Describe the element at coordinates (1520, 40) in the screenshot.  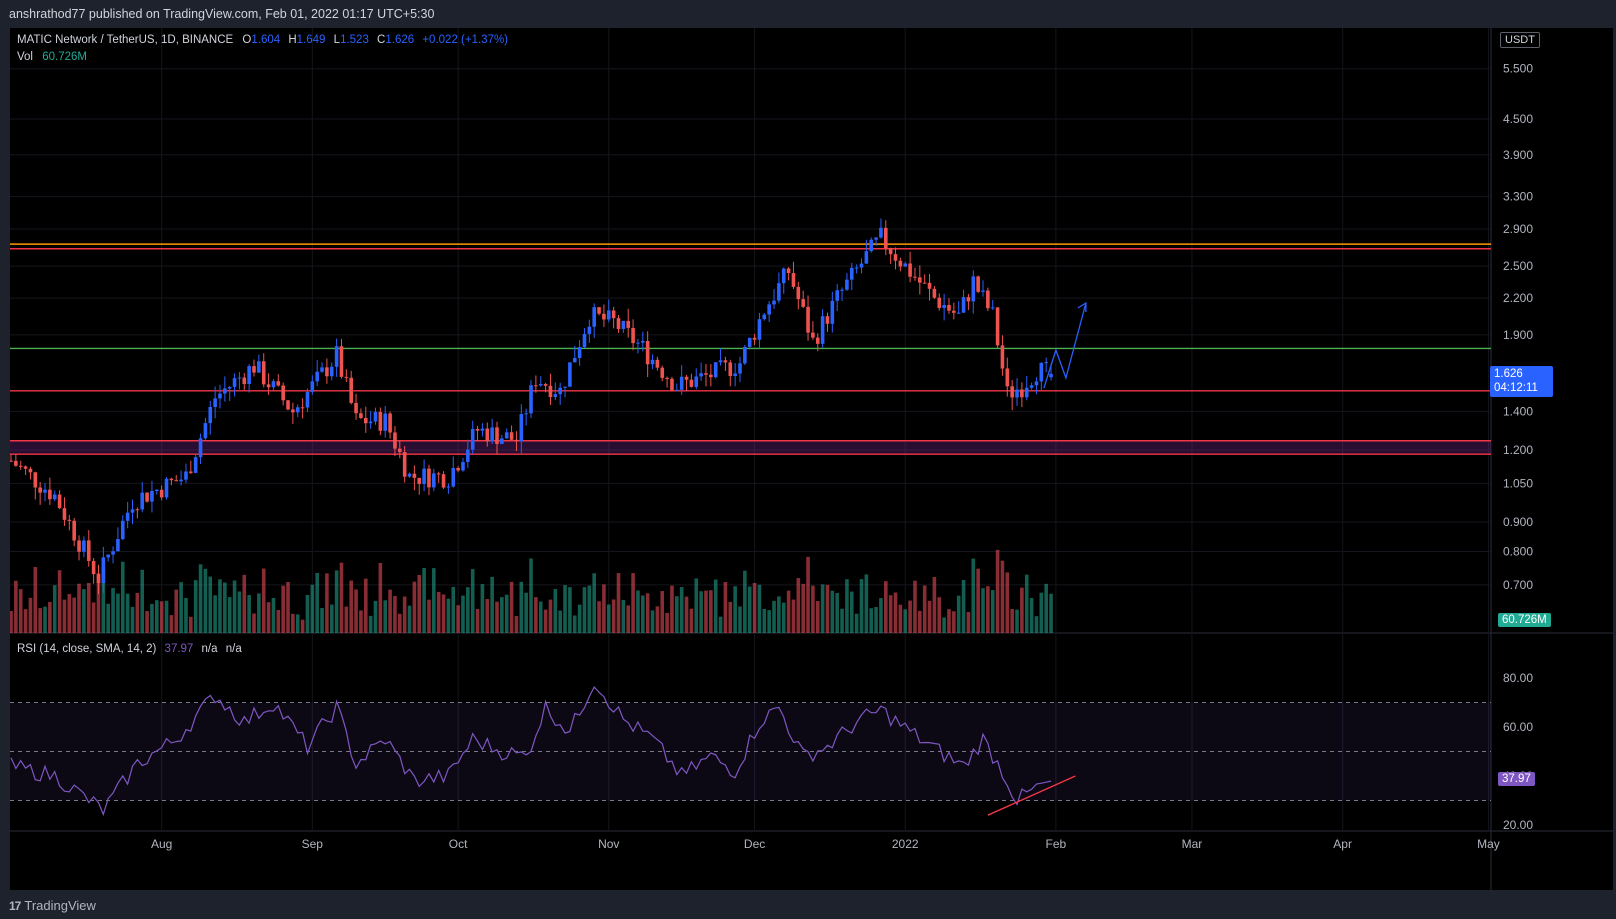
I see `currency-badge: USDT` at that location.